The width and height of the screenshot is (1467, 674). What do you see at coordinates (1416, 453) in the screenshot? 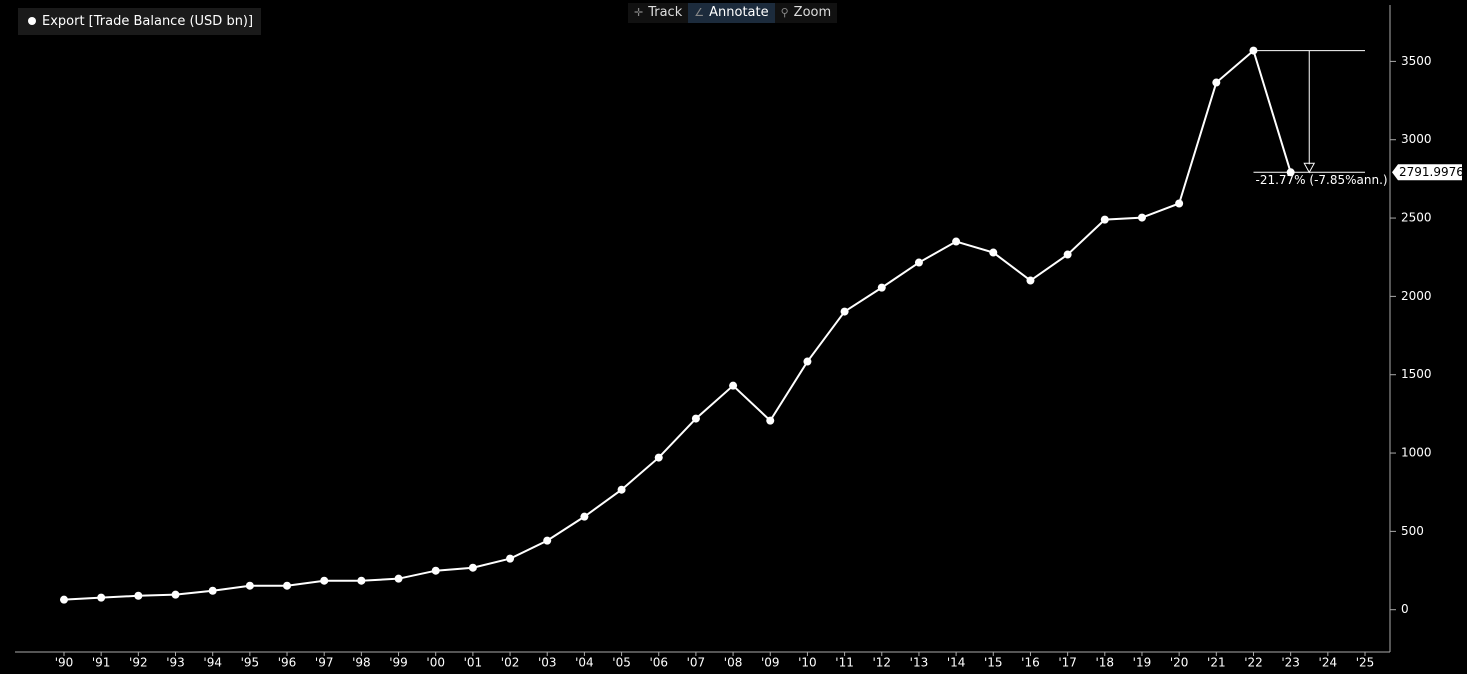
I see `y-tick-label: 1000` at bounding box center [1416, 453].